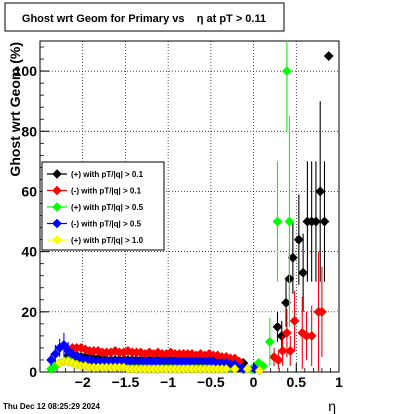  Describe the element at coordinates (168, 382) in the screenshot. I see `x-tick-label: −1` at that location.